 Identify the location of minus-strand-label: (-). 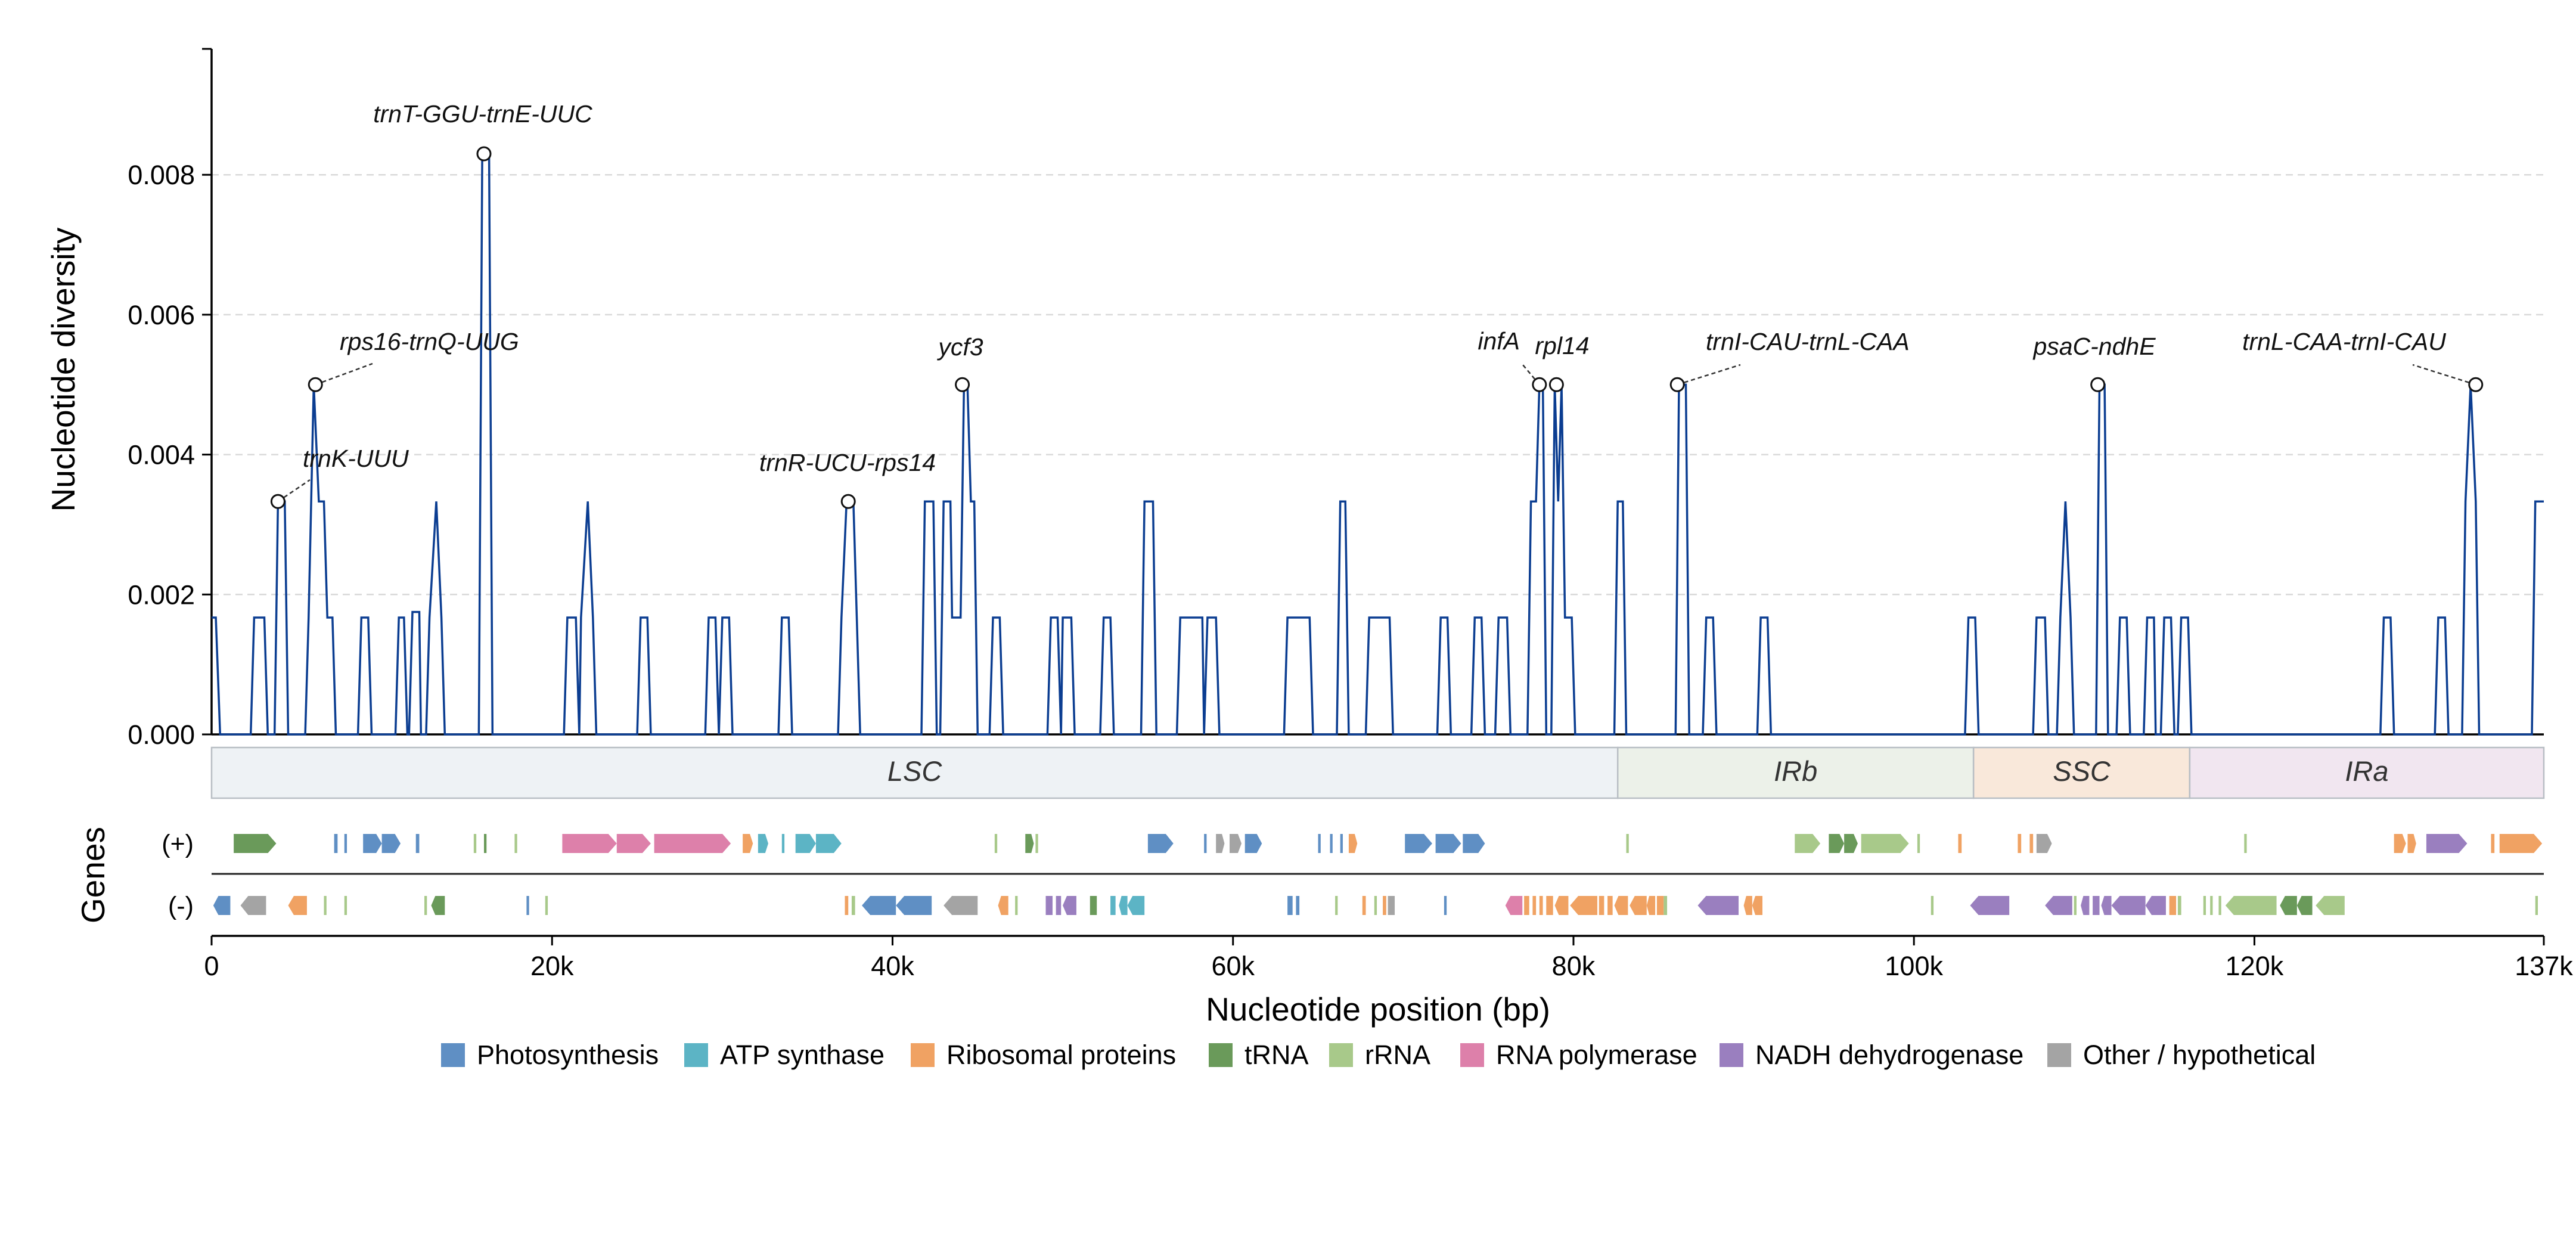
(181, 906).